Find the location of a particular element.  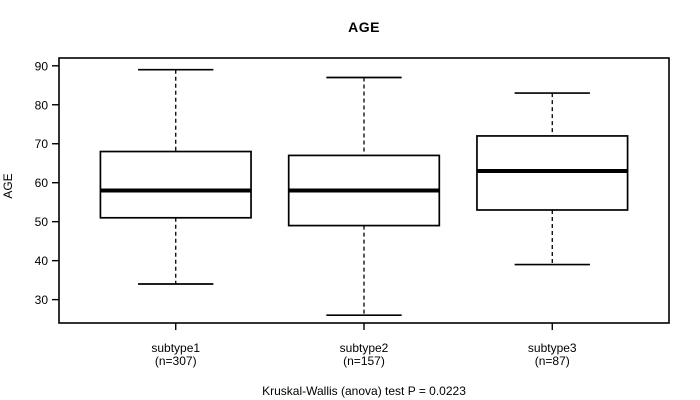

y-tick-label: 60 is located at coordinates (42, 183).